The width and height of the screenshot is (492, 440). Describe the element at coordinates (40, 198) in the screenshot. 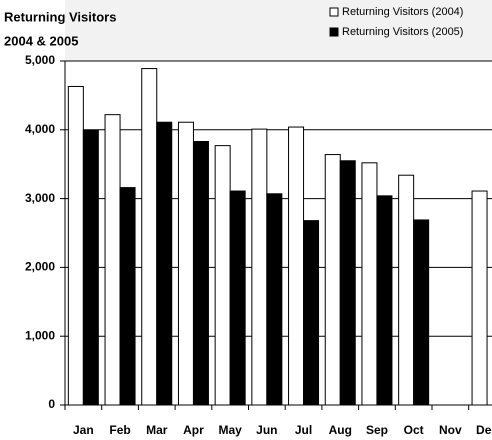

I see `y-tick-label: 3,000` at that location.